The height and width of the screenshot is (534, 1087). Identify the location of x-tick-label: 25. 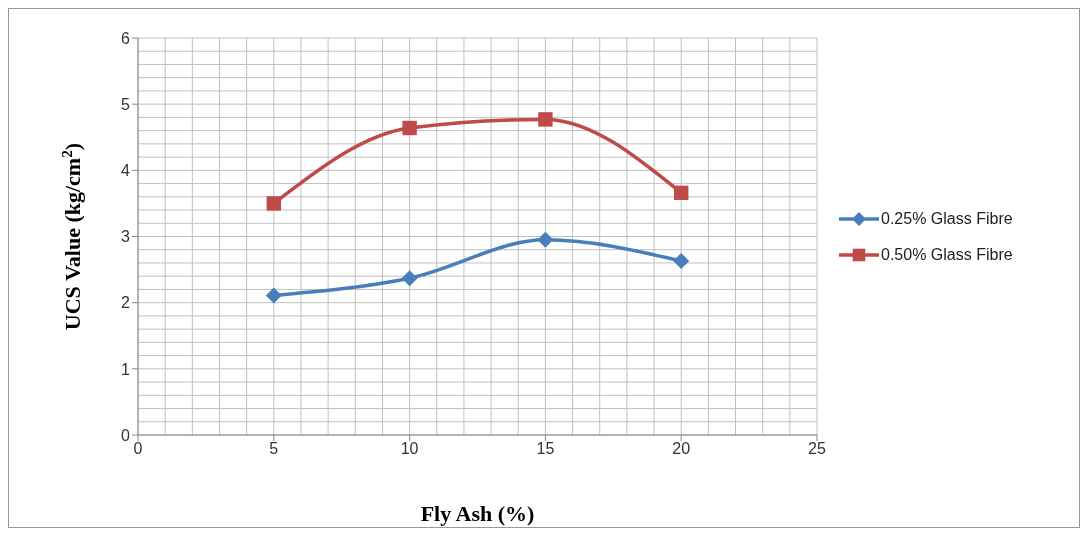
(817, 449).